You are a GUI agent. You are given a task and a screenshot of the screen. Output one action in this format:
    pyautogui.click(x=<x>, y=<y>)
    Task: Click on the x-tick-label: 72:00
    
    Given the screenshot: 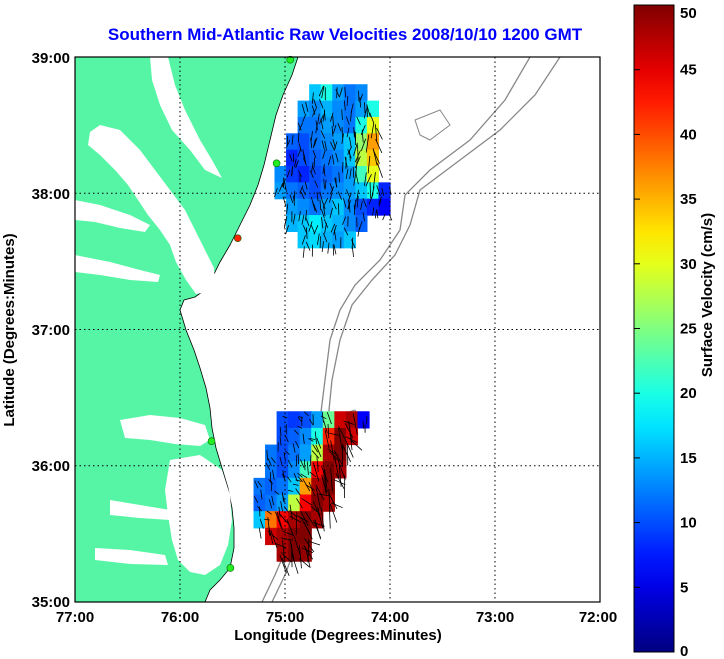 What is the action you would take?
    pyautogui.click(x=598, y=617)
    